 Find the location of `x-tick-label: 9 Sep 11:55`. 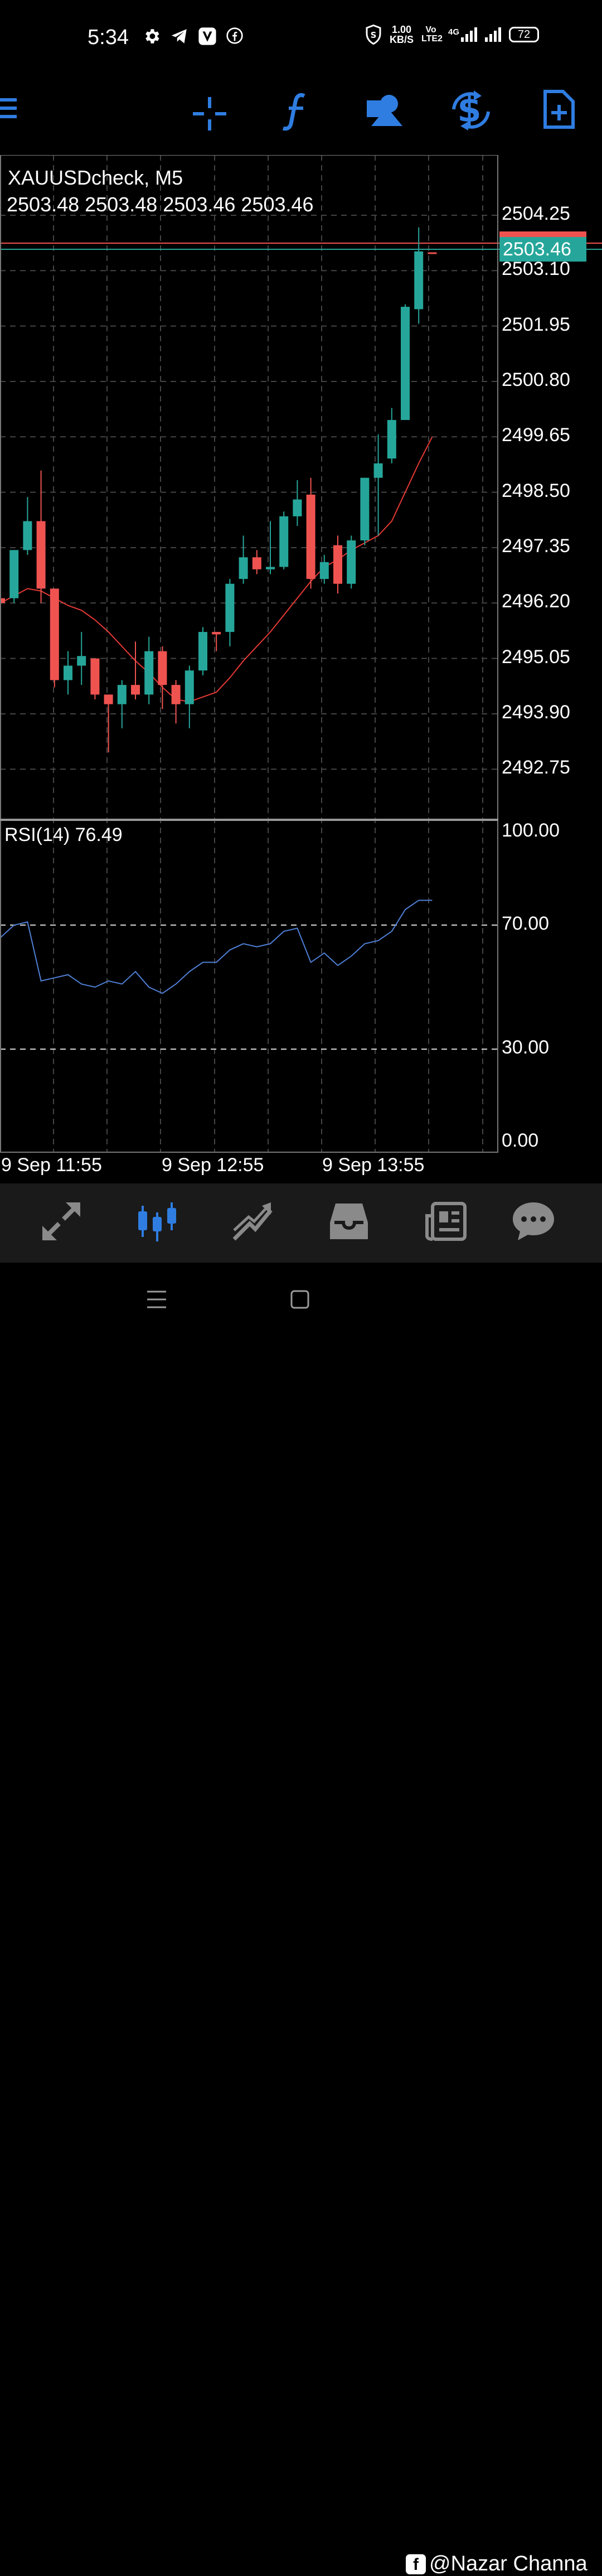

x-tick-label: 9 Sep 11:55 is located at coordinates (51, 1165).